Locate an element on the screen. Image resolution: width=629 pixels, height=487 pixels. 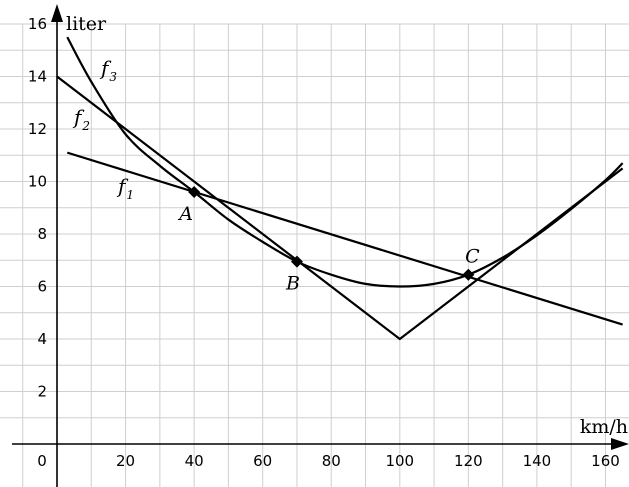
y-tick-label: 12 is located at coordinates (37, 129).